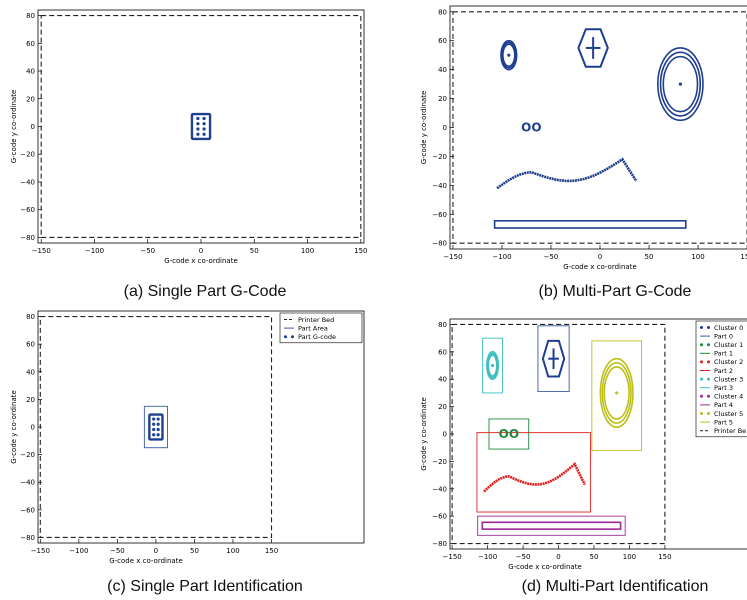  I want to click on legend-label: Cluster 0, so click(728, 328).